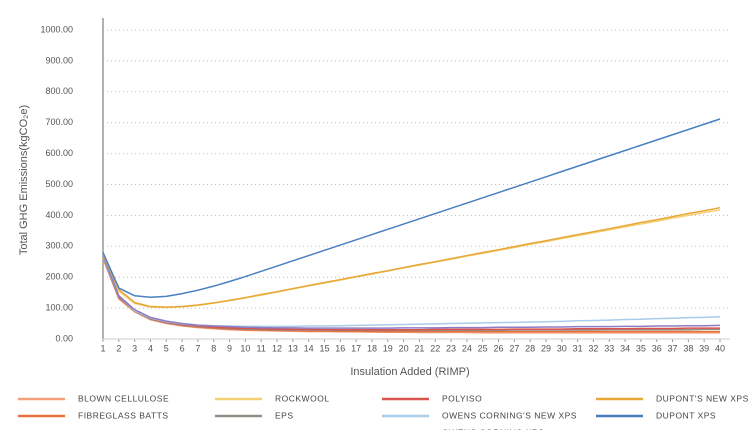 The height and width of the screenshot is (430, 750). What do you see at coordinates (293, 348) in the screenshot?
I see `x-tick-label: 13` at bounding box center [293, 348].